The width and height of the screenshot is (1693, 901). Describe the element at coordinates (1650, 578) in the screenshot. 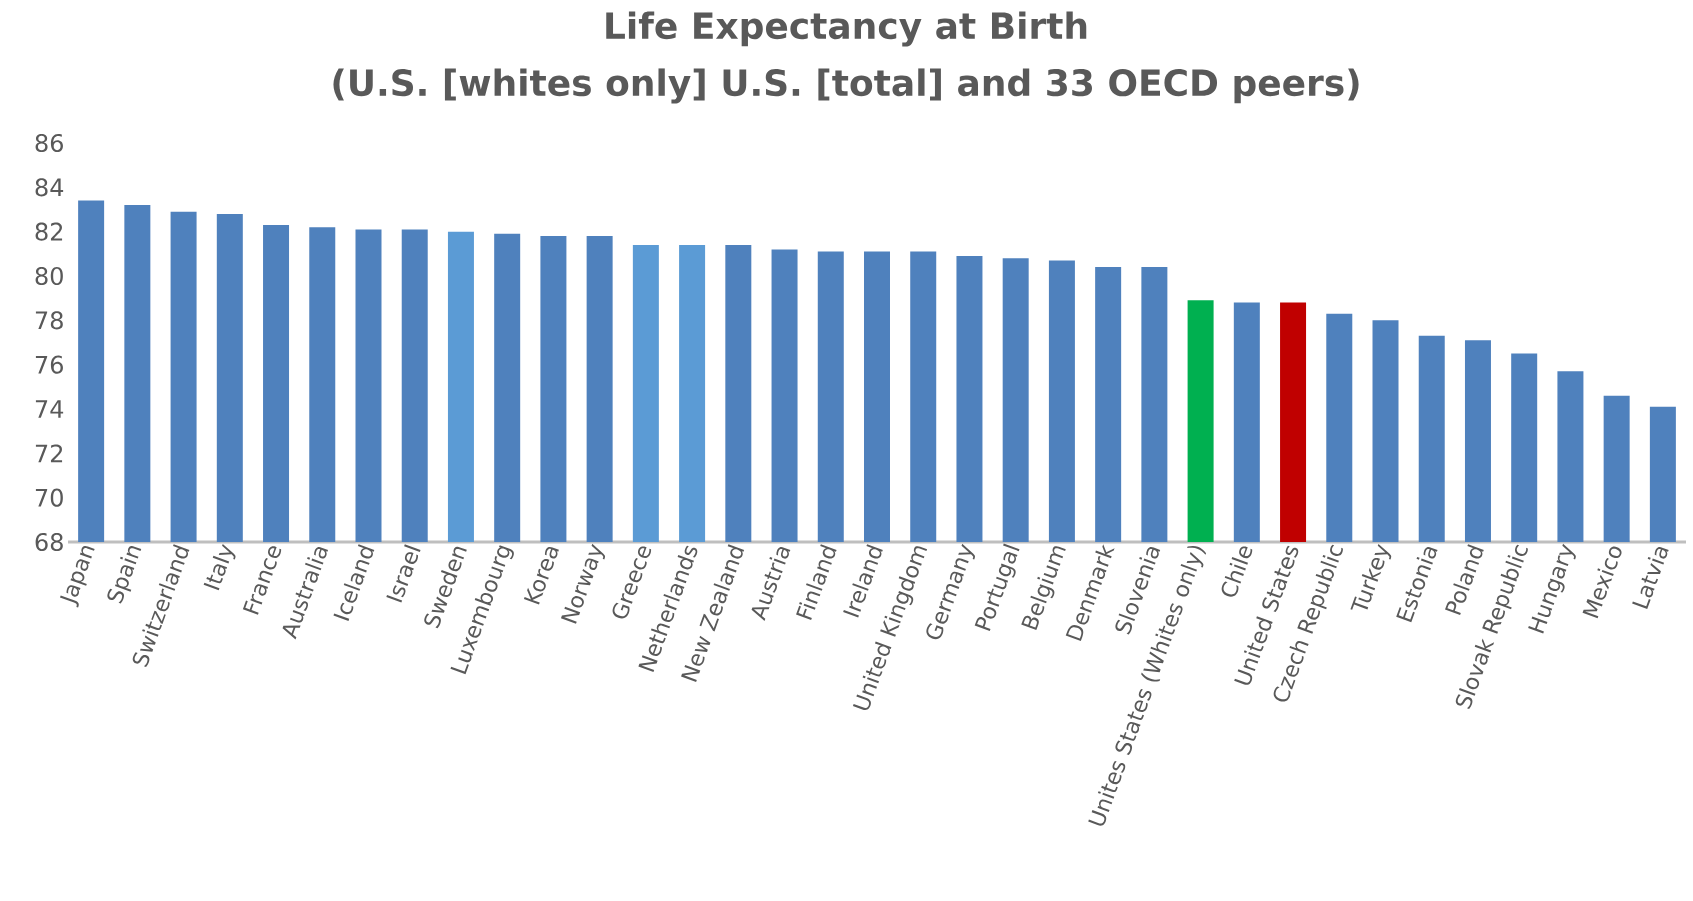

I see `x-tick-label: Latvia` at that location.